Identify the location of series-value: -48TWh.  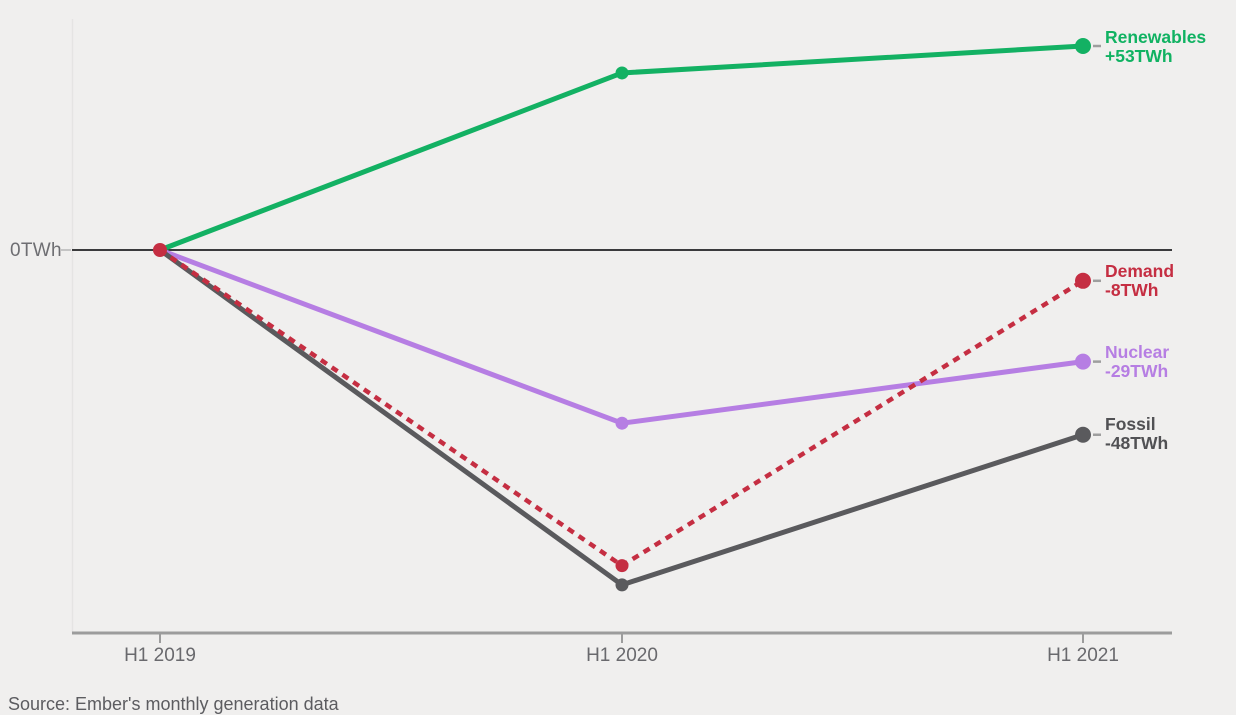
(1137, 443).